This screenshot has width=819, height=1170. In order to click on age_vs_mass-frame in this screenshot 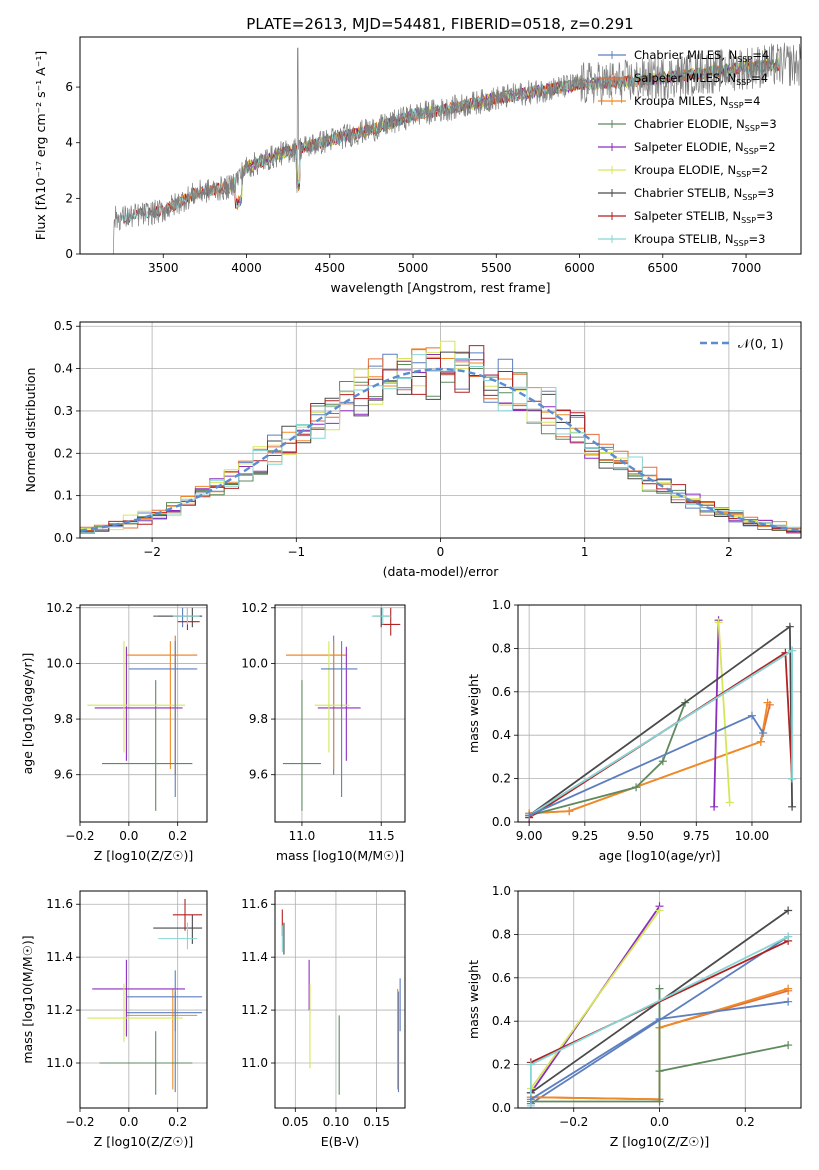, I will do `click(340, 713)`.